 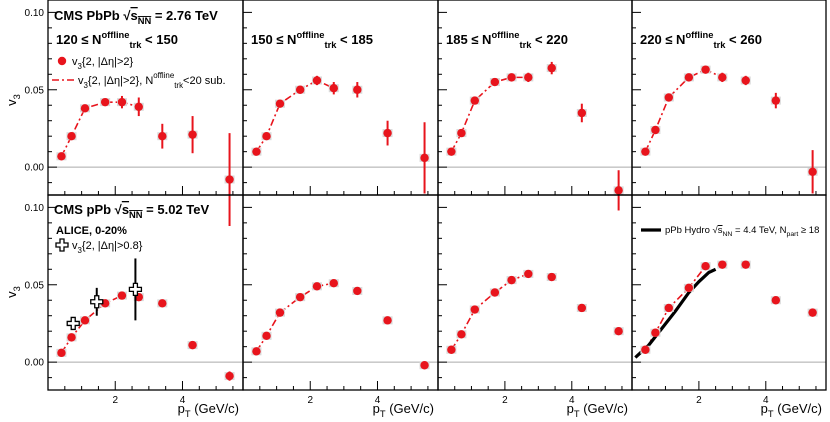 I want to click on alice-point, so click(x=97, y=301).